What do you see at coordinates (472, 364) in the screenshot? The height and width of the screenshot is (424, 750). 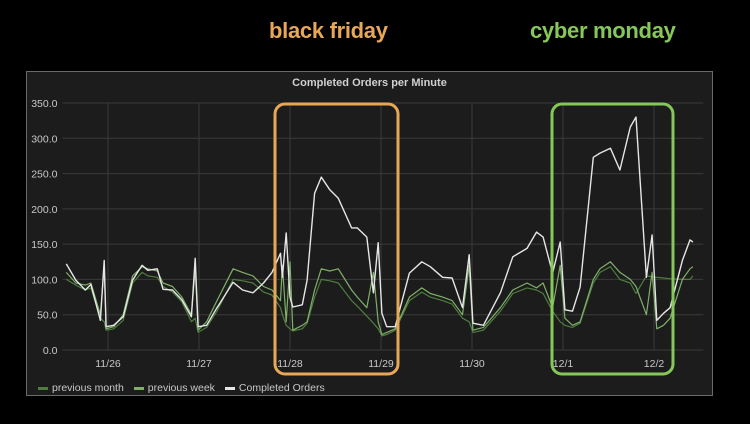 I see `x-tick-label: 11/30` at bounding box center [472, 364].